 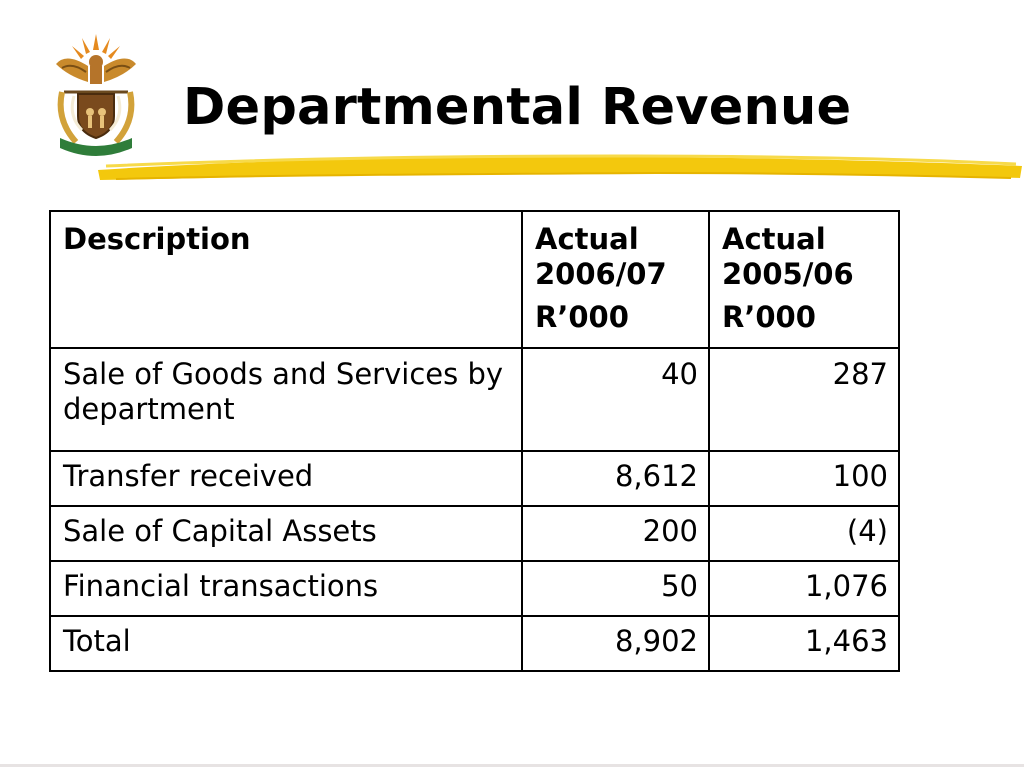 I want to click on header-actual-2006-07: Actual 2006/07 R’000, so click(x=615, y=279).